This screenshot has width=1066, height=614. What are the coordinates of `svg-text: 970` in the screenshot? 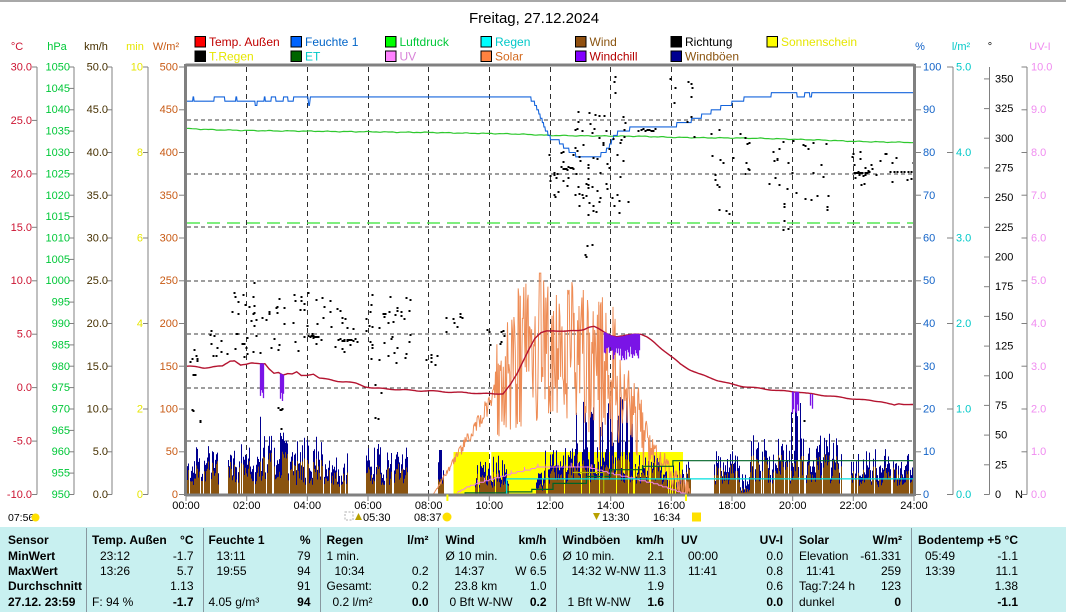 It's located at (61, 410).